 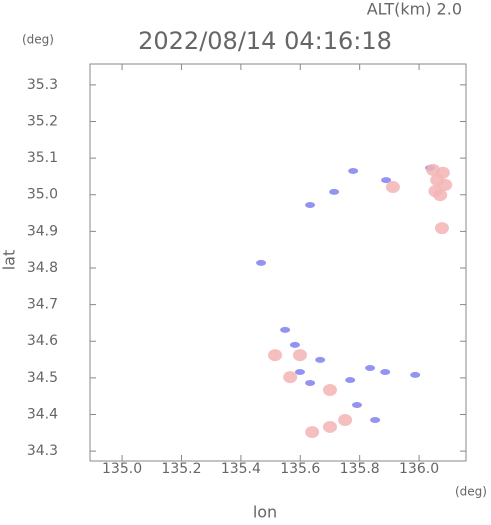 What do you see at coordinates (42, 121) in the screenshot?
I see `y-tick-label: 35.2` at bounding box center [42, 121].